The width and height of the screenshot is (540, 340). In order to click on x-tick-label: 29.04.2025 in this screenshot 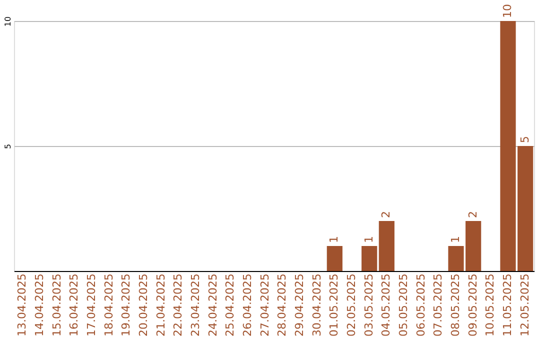, I will do `click(299, 305)`.